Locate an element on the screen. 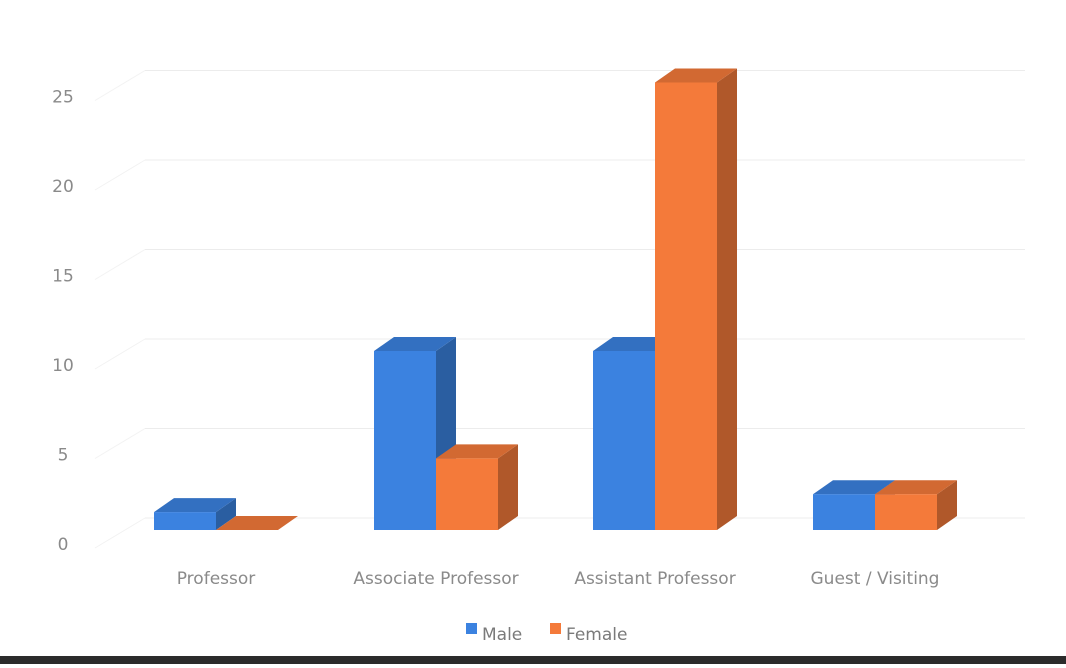 The height and width of the screenshot is (668, 1066). y-tick-label: 20 is located at coordinates (63, 187).